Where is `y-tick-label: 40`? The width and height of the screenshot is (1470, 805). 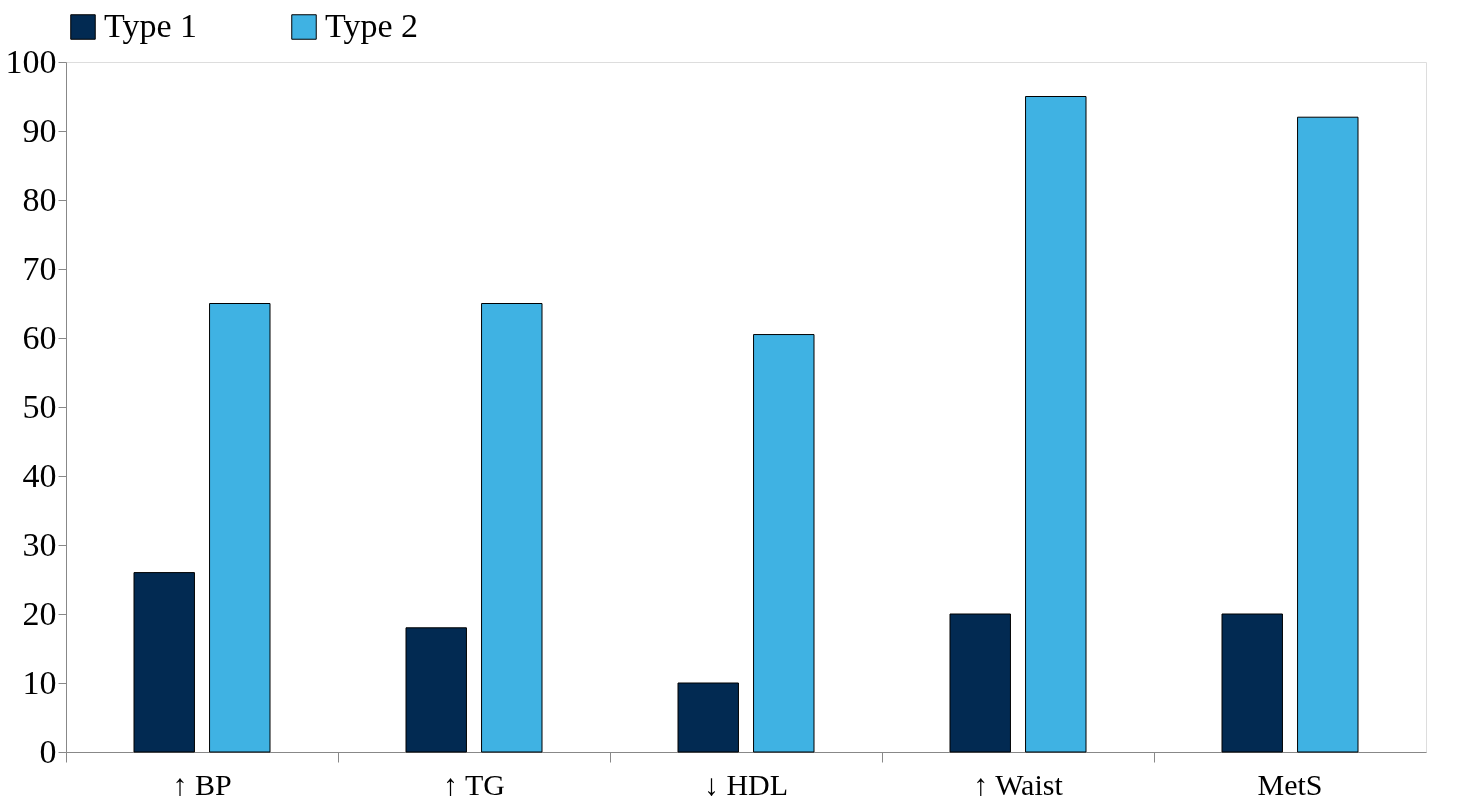 y-tick-label: 40 is located at coordinates (39, 475).